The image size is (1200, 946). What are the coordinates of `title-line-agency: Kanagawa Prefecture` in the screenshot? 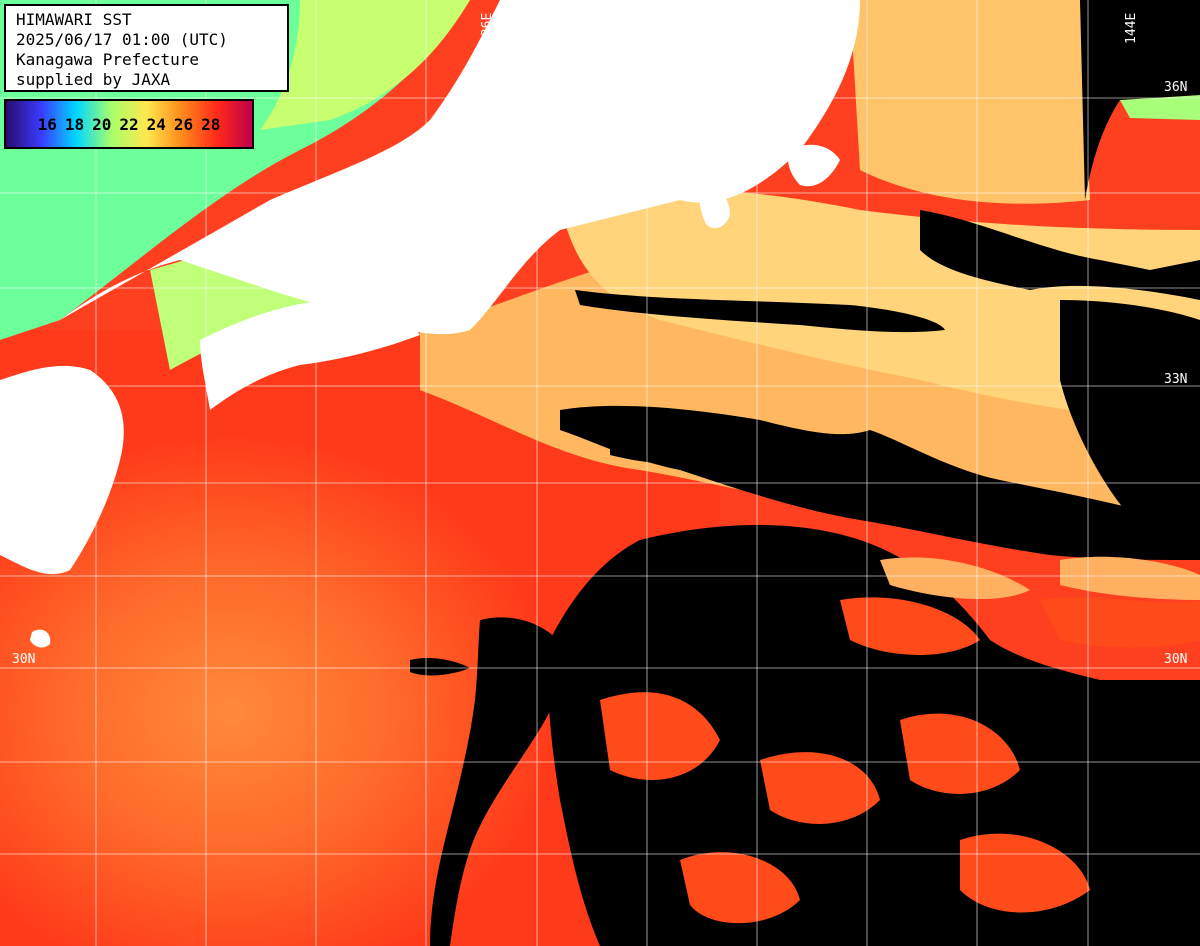 It's located at (108, 59).